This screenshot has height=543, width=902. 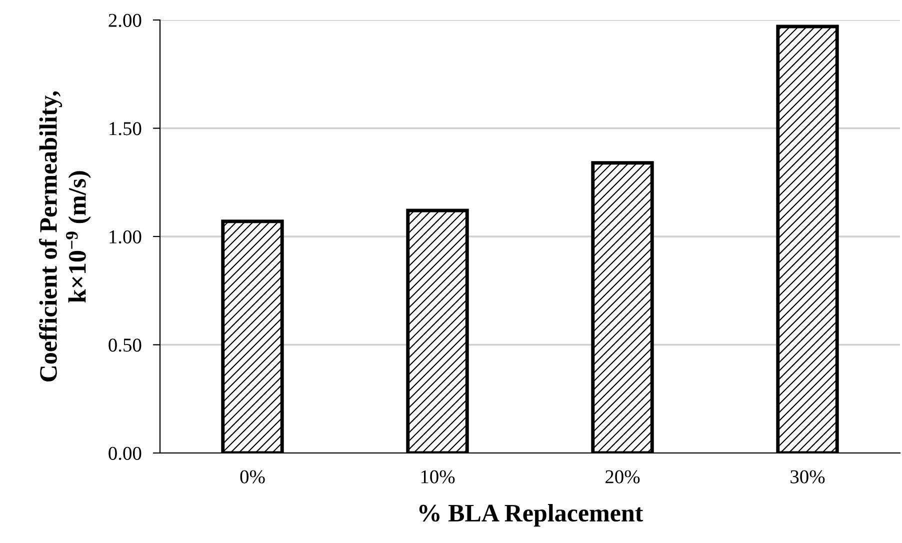 What do you see at coordinates (438, 477) in the screenshot?
I see `x-tick-label: 10%` at bounding box center [438, 477].